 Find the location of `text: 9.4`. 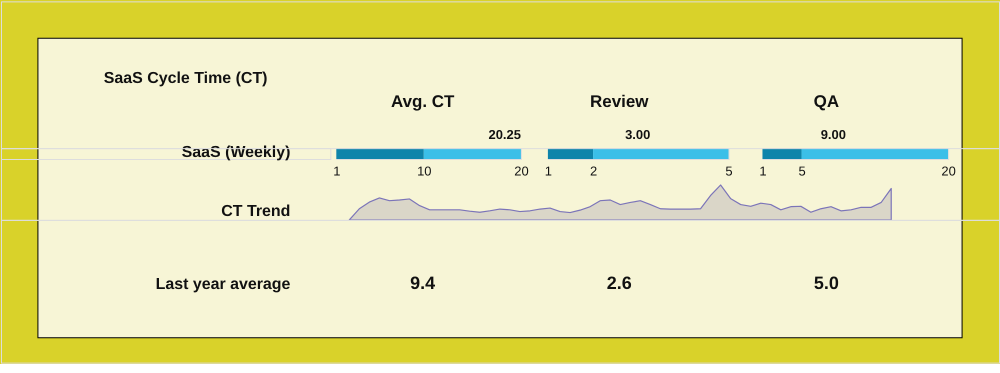

text: 9.4 is located at coordinates (423, 282).